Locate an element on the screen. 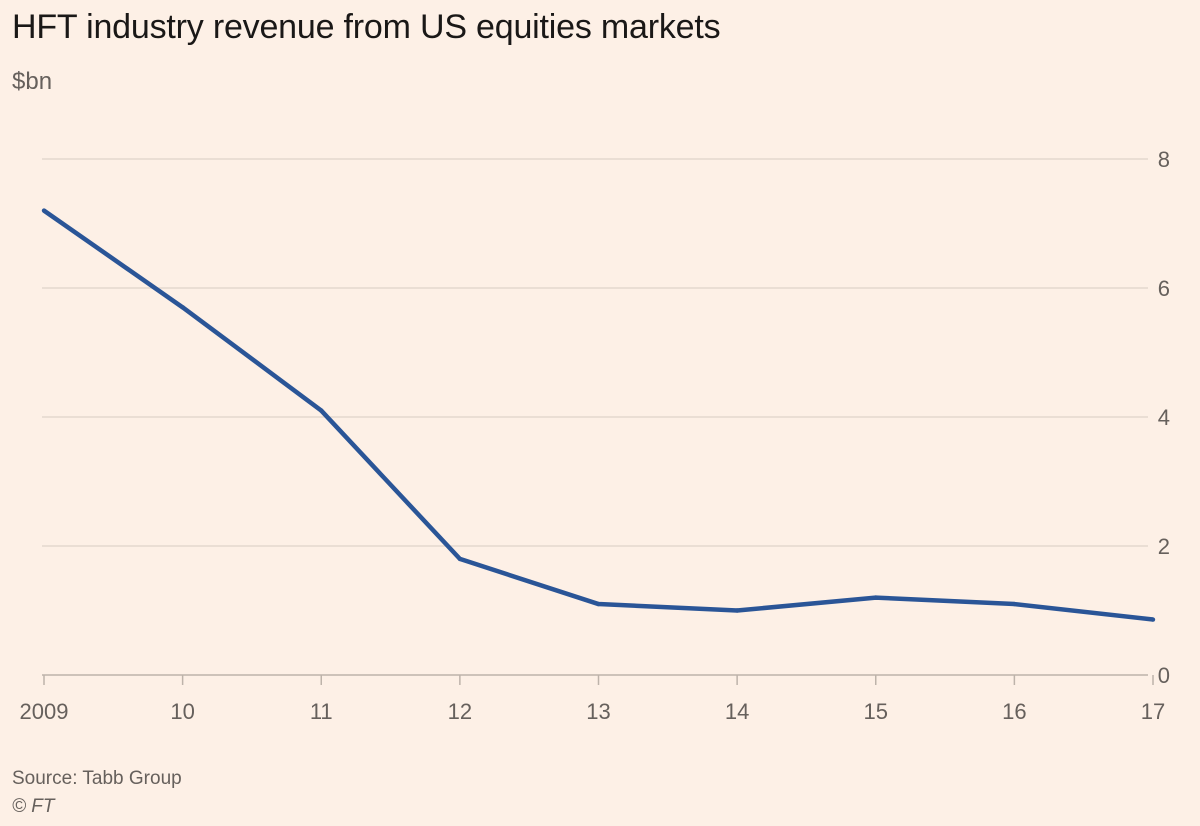 This screenshot has width=1200, height=826. x-tick-label-13: 13 is located at coordinates (598, 711).